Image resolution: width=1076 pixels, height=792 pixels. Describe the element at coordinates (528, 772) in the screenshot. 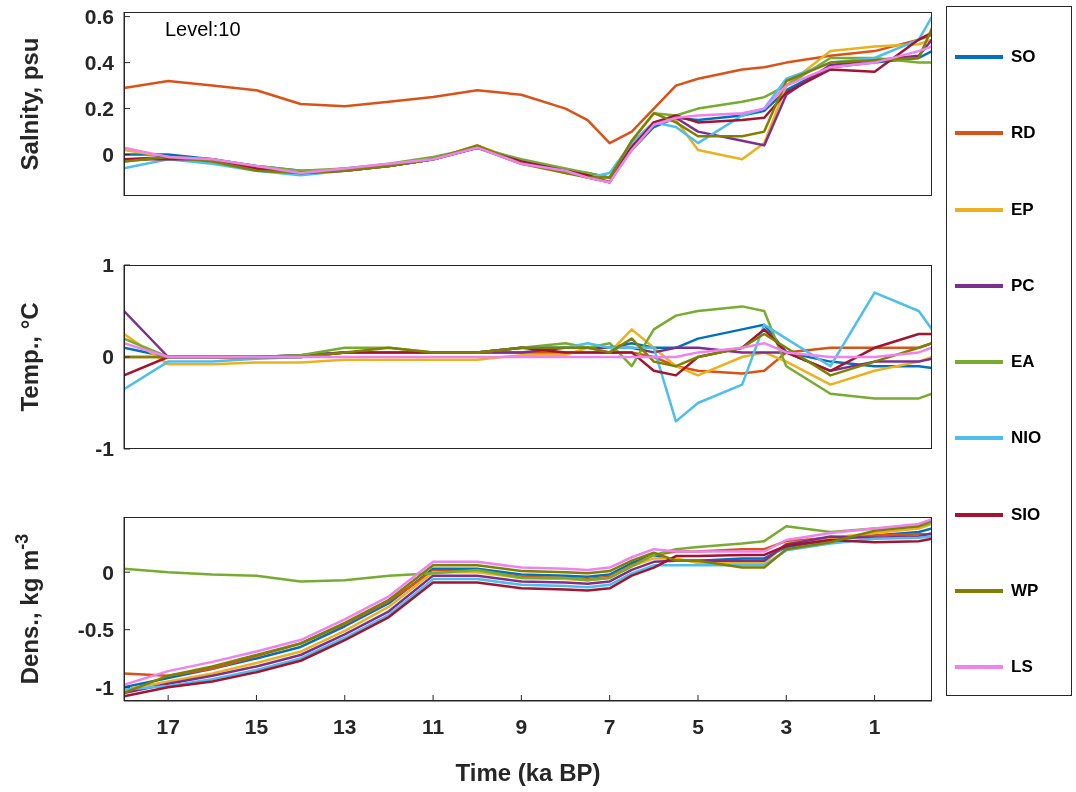

I see `x-axis-title: Time (ka BP)` at that location.